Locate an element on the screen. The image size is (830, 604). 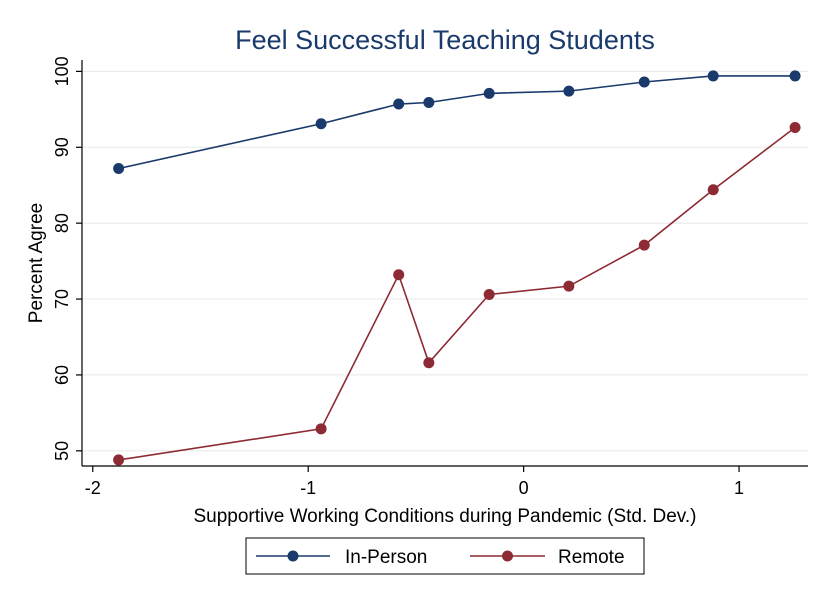
legend-items: In-Person Remote is located at coordinates (440, 557).